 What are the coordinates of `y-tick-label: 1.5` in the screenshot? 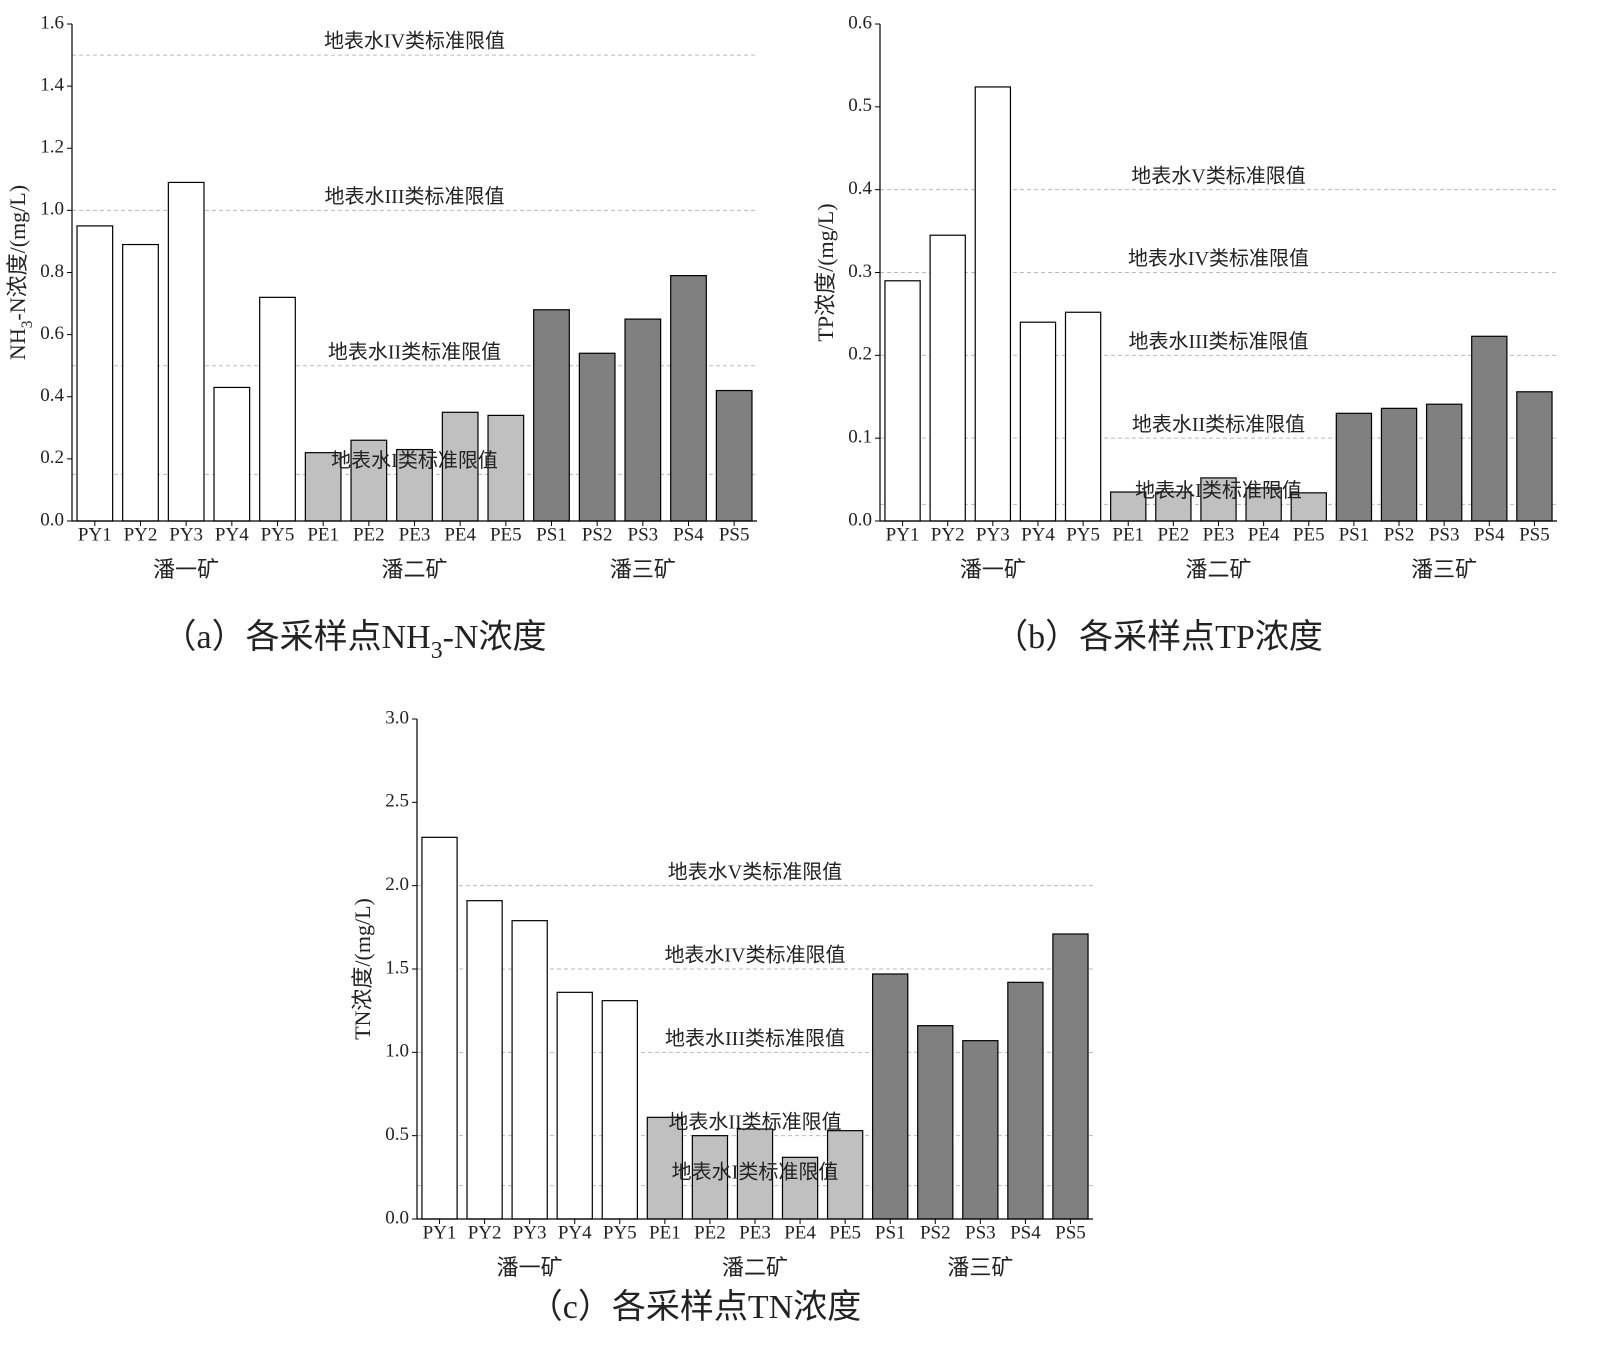 It's located at (397, 967).